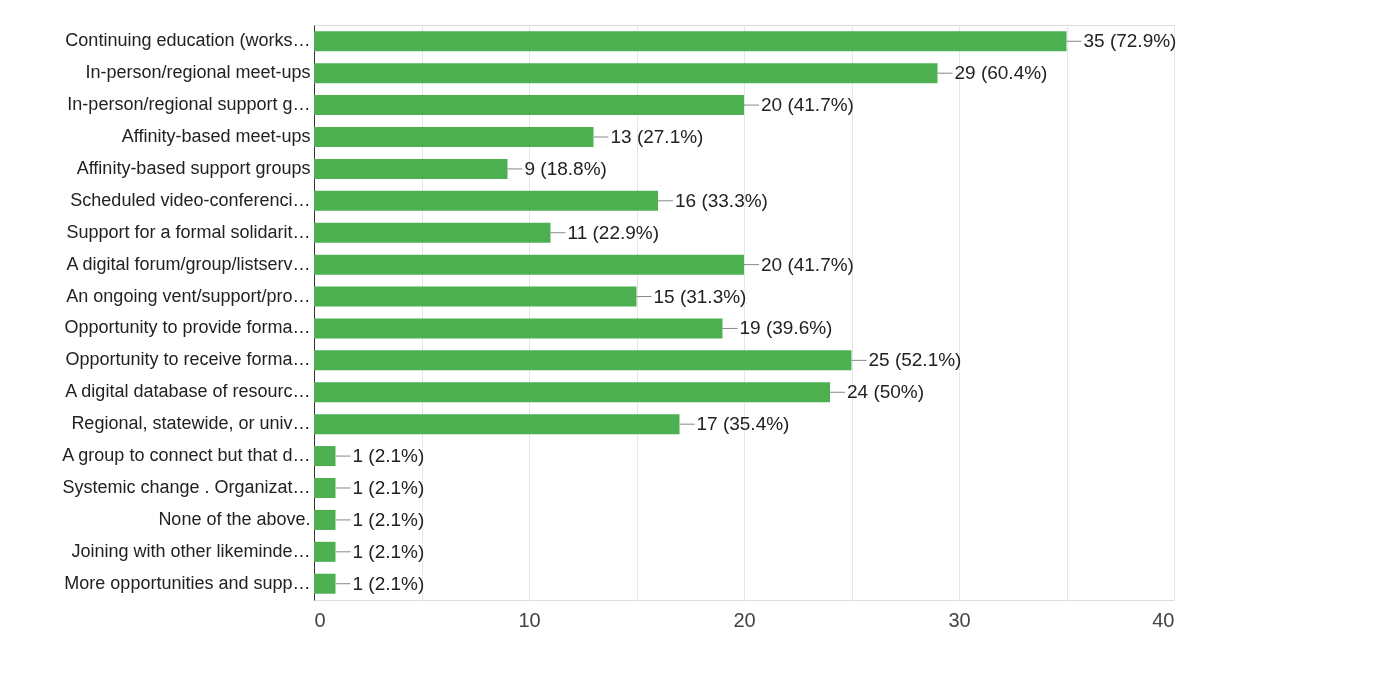  What do you see at coordinates (193, 167) in the screenshot?
I see `y-tick-label: Affinity-based support groups` at bounding box center [193, 167].